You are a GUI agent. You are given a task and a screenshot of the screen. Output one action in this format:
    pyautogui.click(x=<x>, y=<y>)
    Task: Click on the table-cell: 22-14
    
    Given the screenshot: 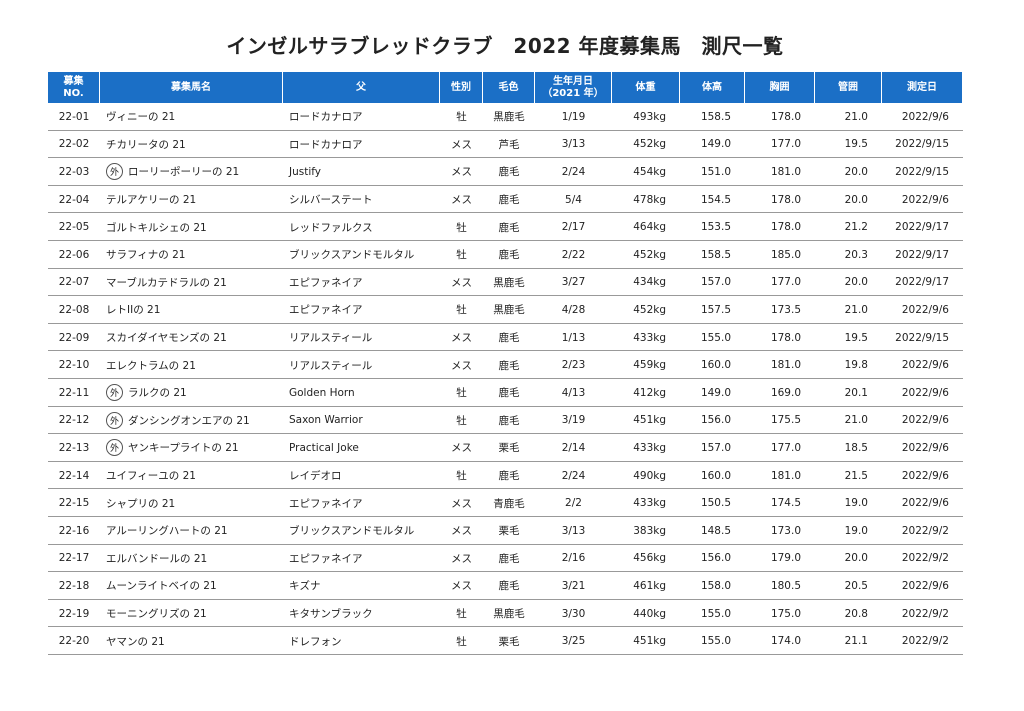 What is the action you would take?
    pyautogui.click(x=74, y=476)
    